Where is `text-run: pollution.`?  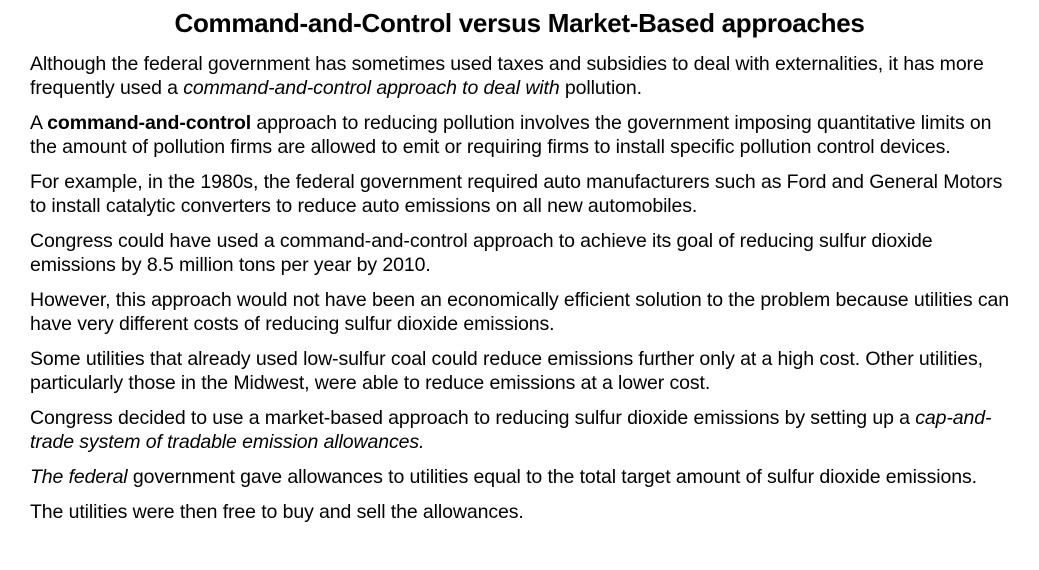
text-run: pollution. is located at coordinates (600, 88).